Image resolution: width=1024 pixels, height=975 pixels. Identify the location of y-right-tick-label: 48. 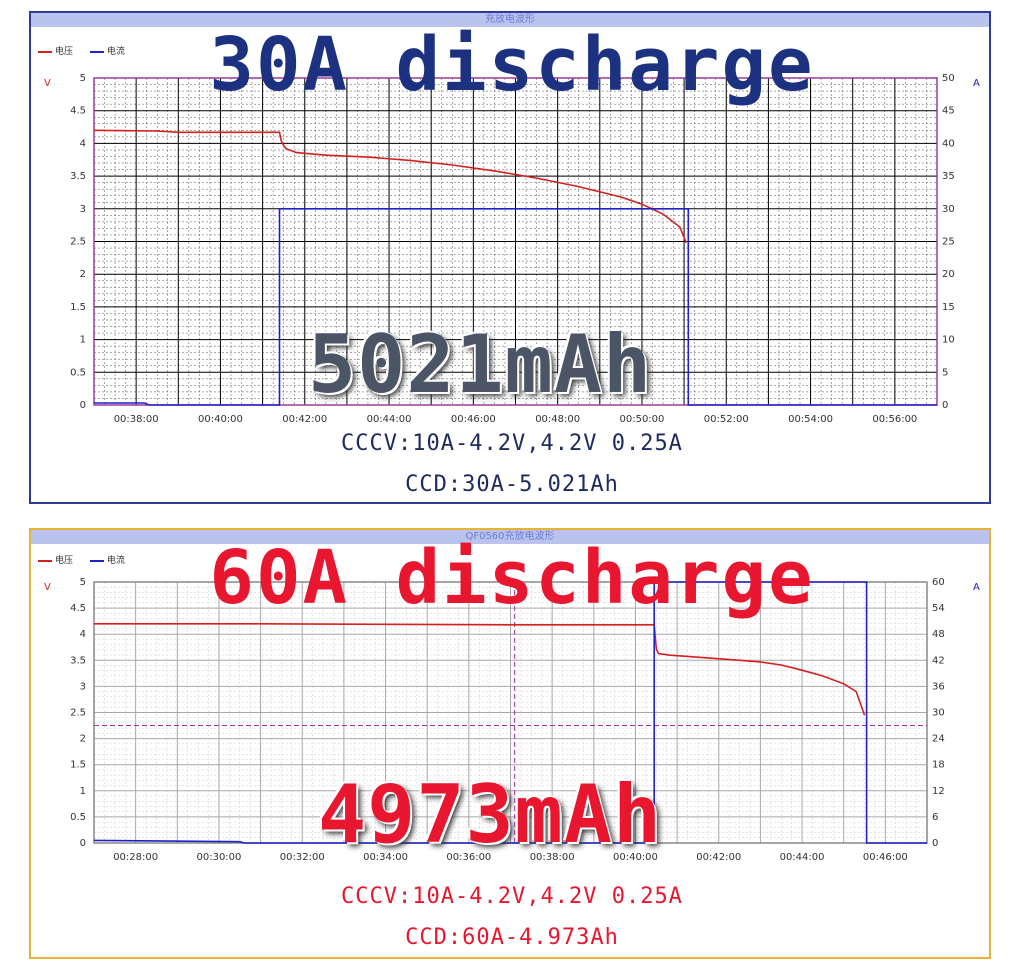
(938, 634).